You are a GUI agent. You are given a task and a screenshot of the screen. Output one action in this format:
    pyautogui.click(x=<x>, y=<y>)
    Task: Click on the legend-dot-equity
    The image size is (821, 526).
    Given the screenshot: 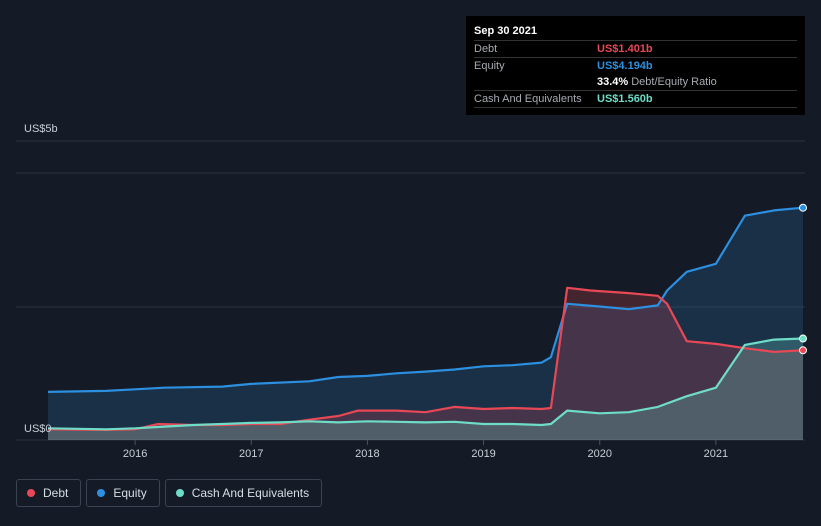 What is the action you would take?
    pyautogui.click(x=101, y=493)
    